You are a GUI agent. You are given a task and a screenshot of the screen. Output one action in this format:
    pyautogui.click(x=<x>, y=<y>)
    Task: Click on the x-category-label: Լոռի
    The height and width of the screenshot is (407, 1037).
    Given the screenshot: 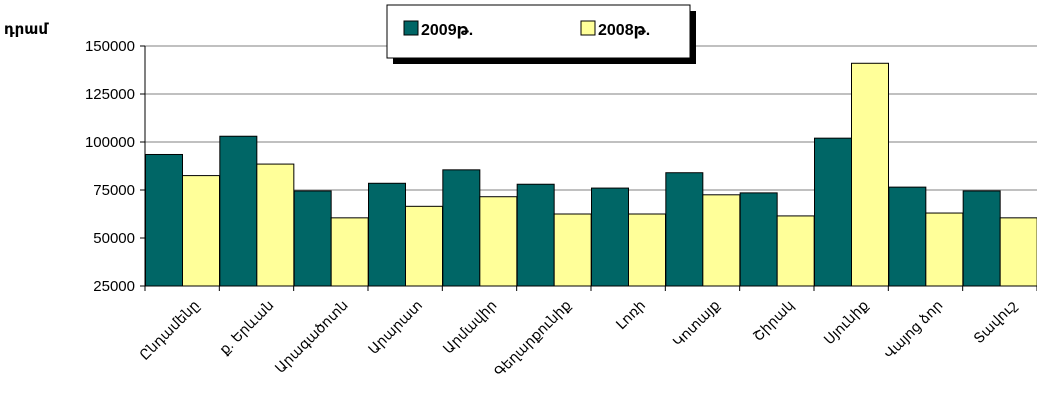 What is the action you would take?
    pyautogui.click(x=631, y=315)
    